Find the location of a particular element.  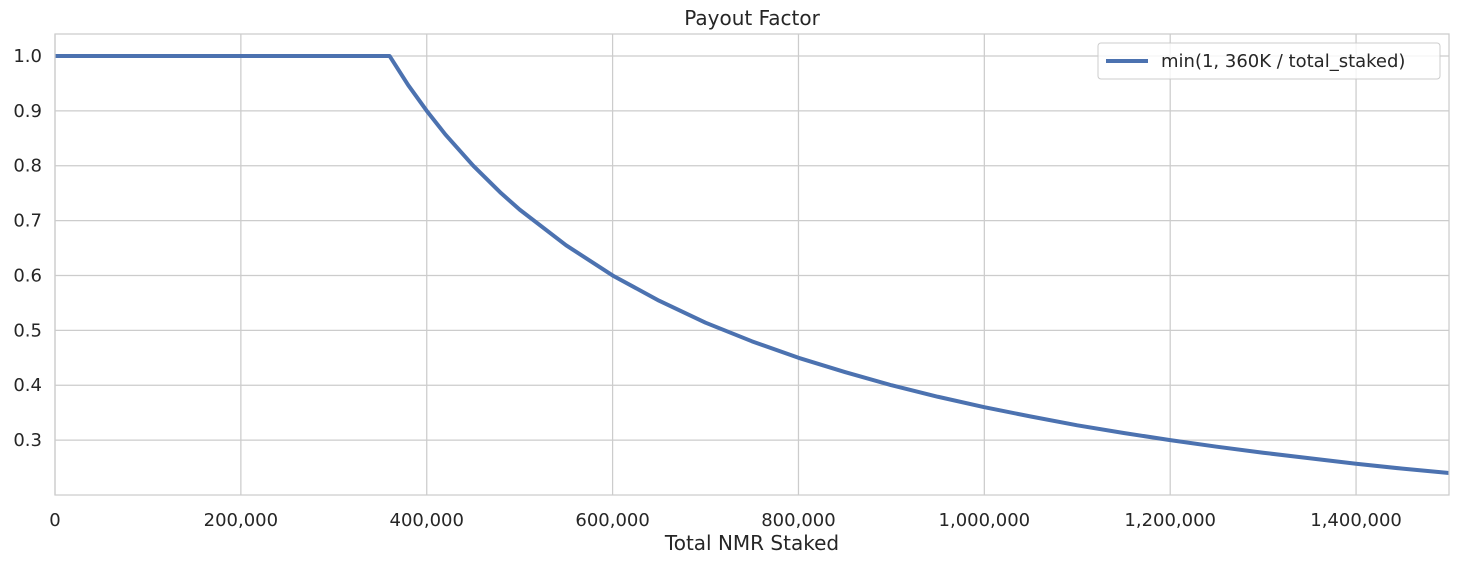

x-tick-label: 0 is located at coordinates (54, 520).